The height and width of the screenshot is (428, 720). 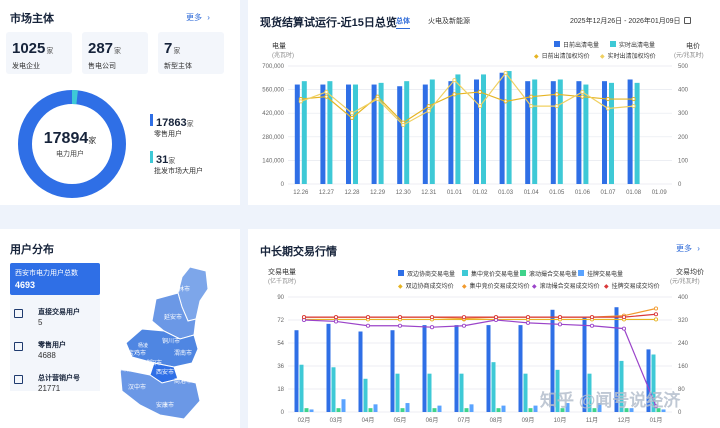 I want to click on users-total-card: 西安市电力用户总数 4693, so click(x=55, y=279).